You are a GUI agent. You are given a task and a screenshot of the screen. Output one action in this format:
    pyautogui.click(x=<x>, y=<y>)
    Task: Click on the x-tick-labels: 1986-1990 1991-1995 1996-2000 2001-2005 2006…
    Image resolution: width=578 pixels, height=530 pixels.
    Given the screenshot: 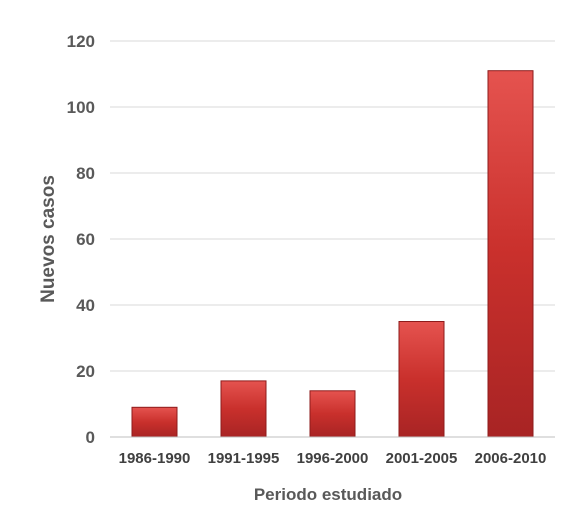 What is the action you would take?
    pyautogui.click(x=333, y=458)
    